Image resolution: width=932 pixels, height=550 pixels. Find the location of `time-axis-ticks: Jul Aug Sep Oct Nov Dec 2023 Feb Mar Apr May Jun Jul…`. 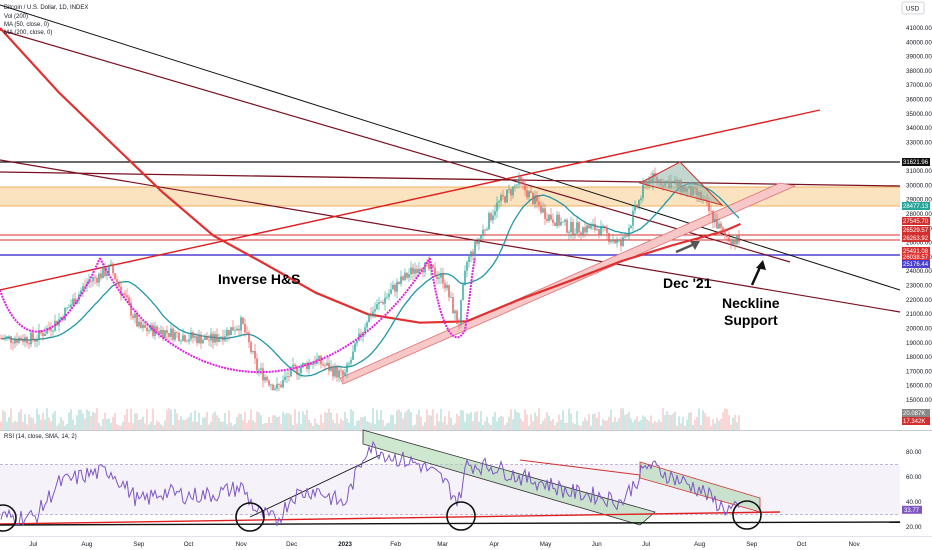

time-axis-ticks: Jul Aug Sep Oct Nov Dec 2023 Feb Mar Apr May Jun Jul… is located at coordinates (444, 544).